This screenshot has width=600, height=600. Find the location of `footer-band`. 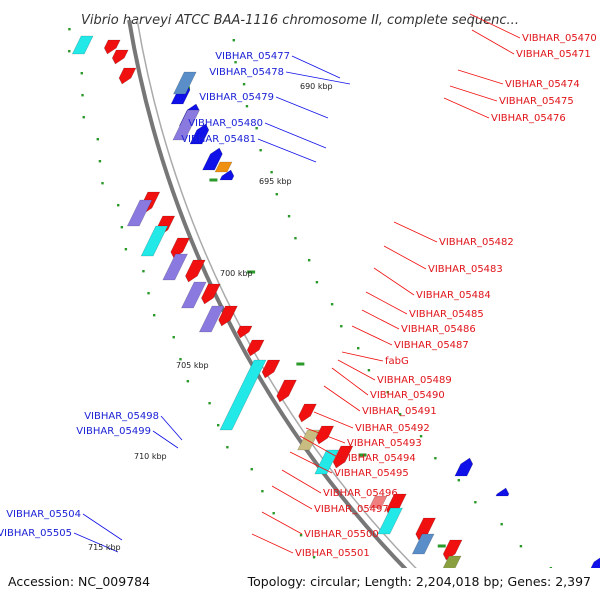

footer-band is located at coordinates (300, 584).